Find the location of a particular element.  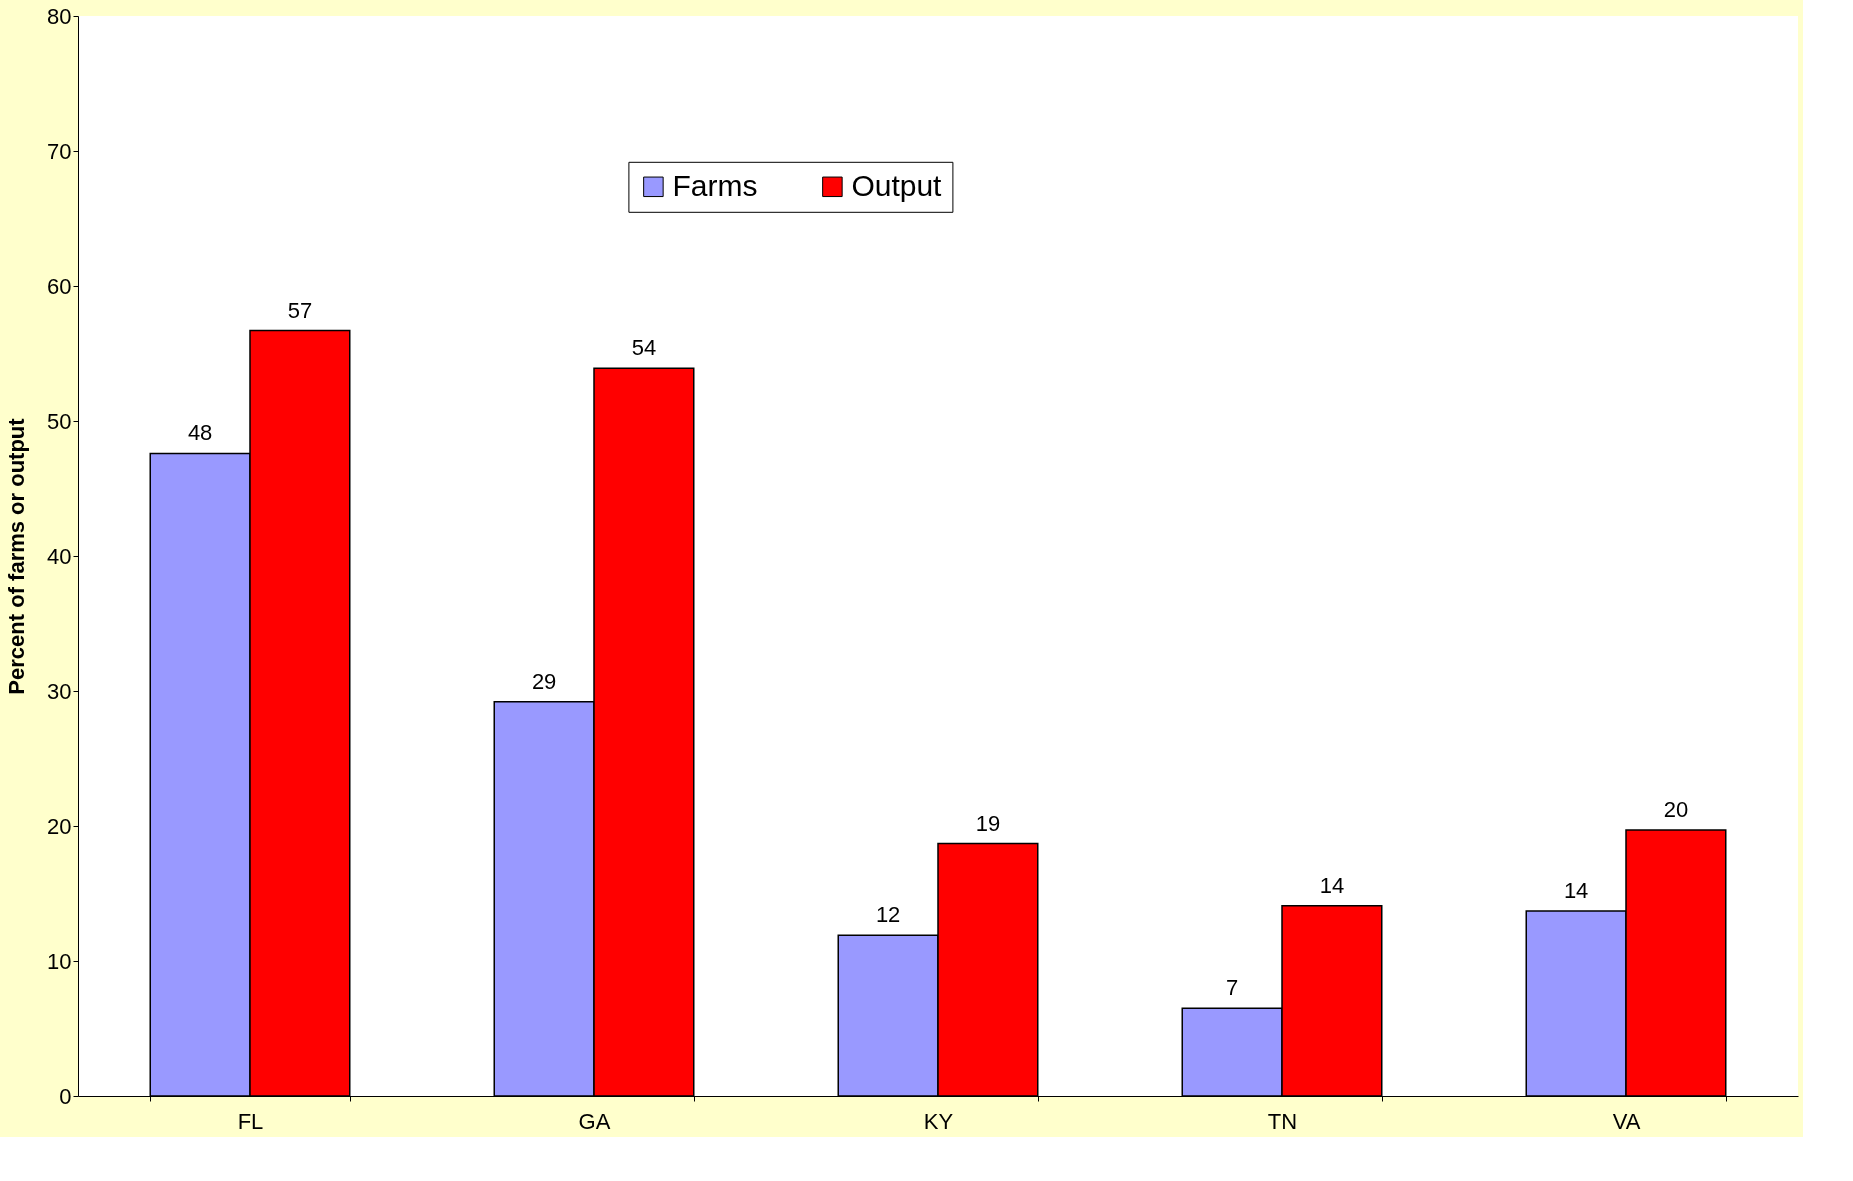

y-tick-label: 70 is located at coordinates (59, 151).